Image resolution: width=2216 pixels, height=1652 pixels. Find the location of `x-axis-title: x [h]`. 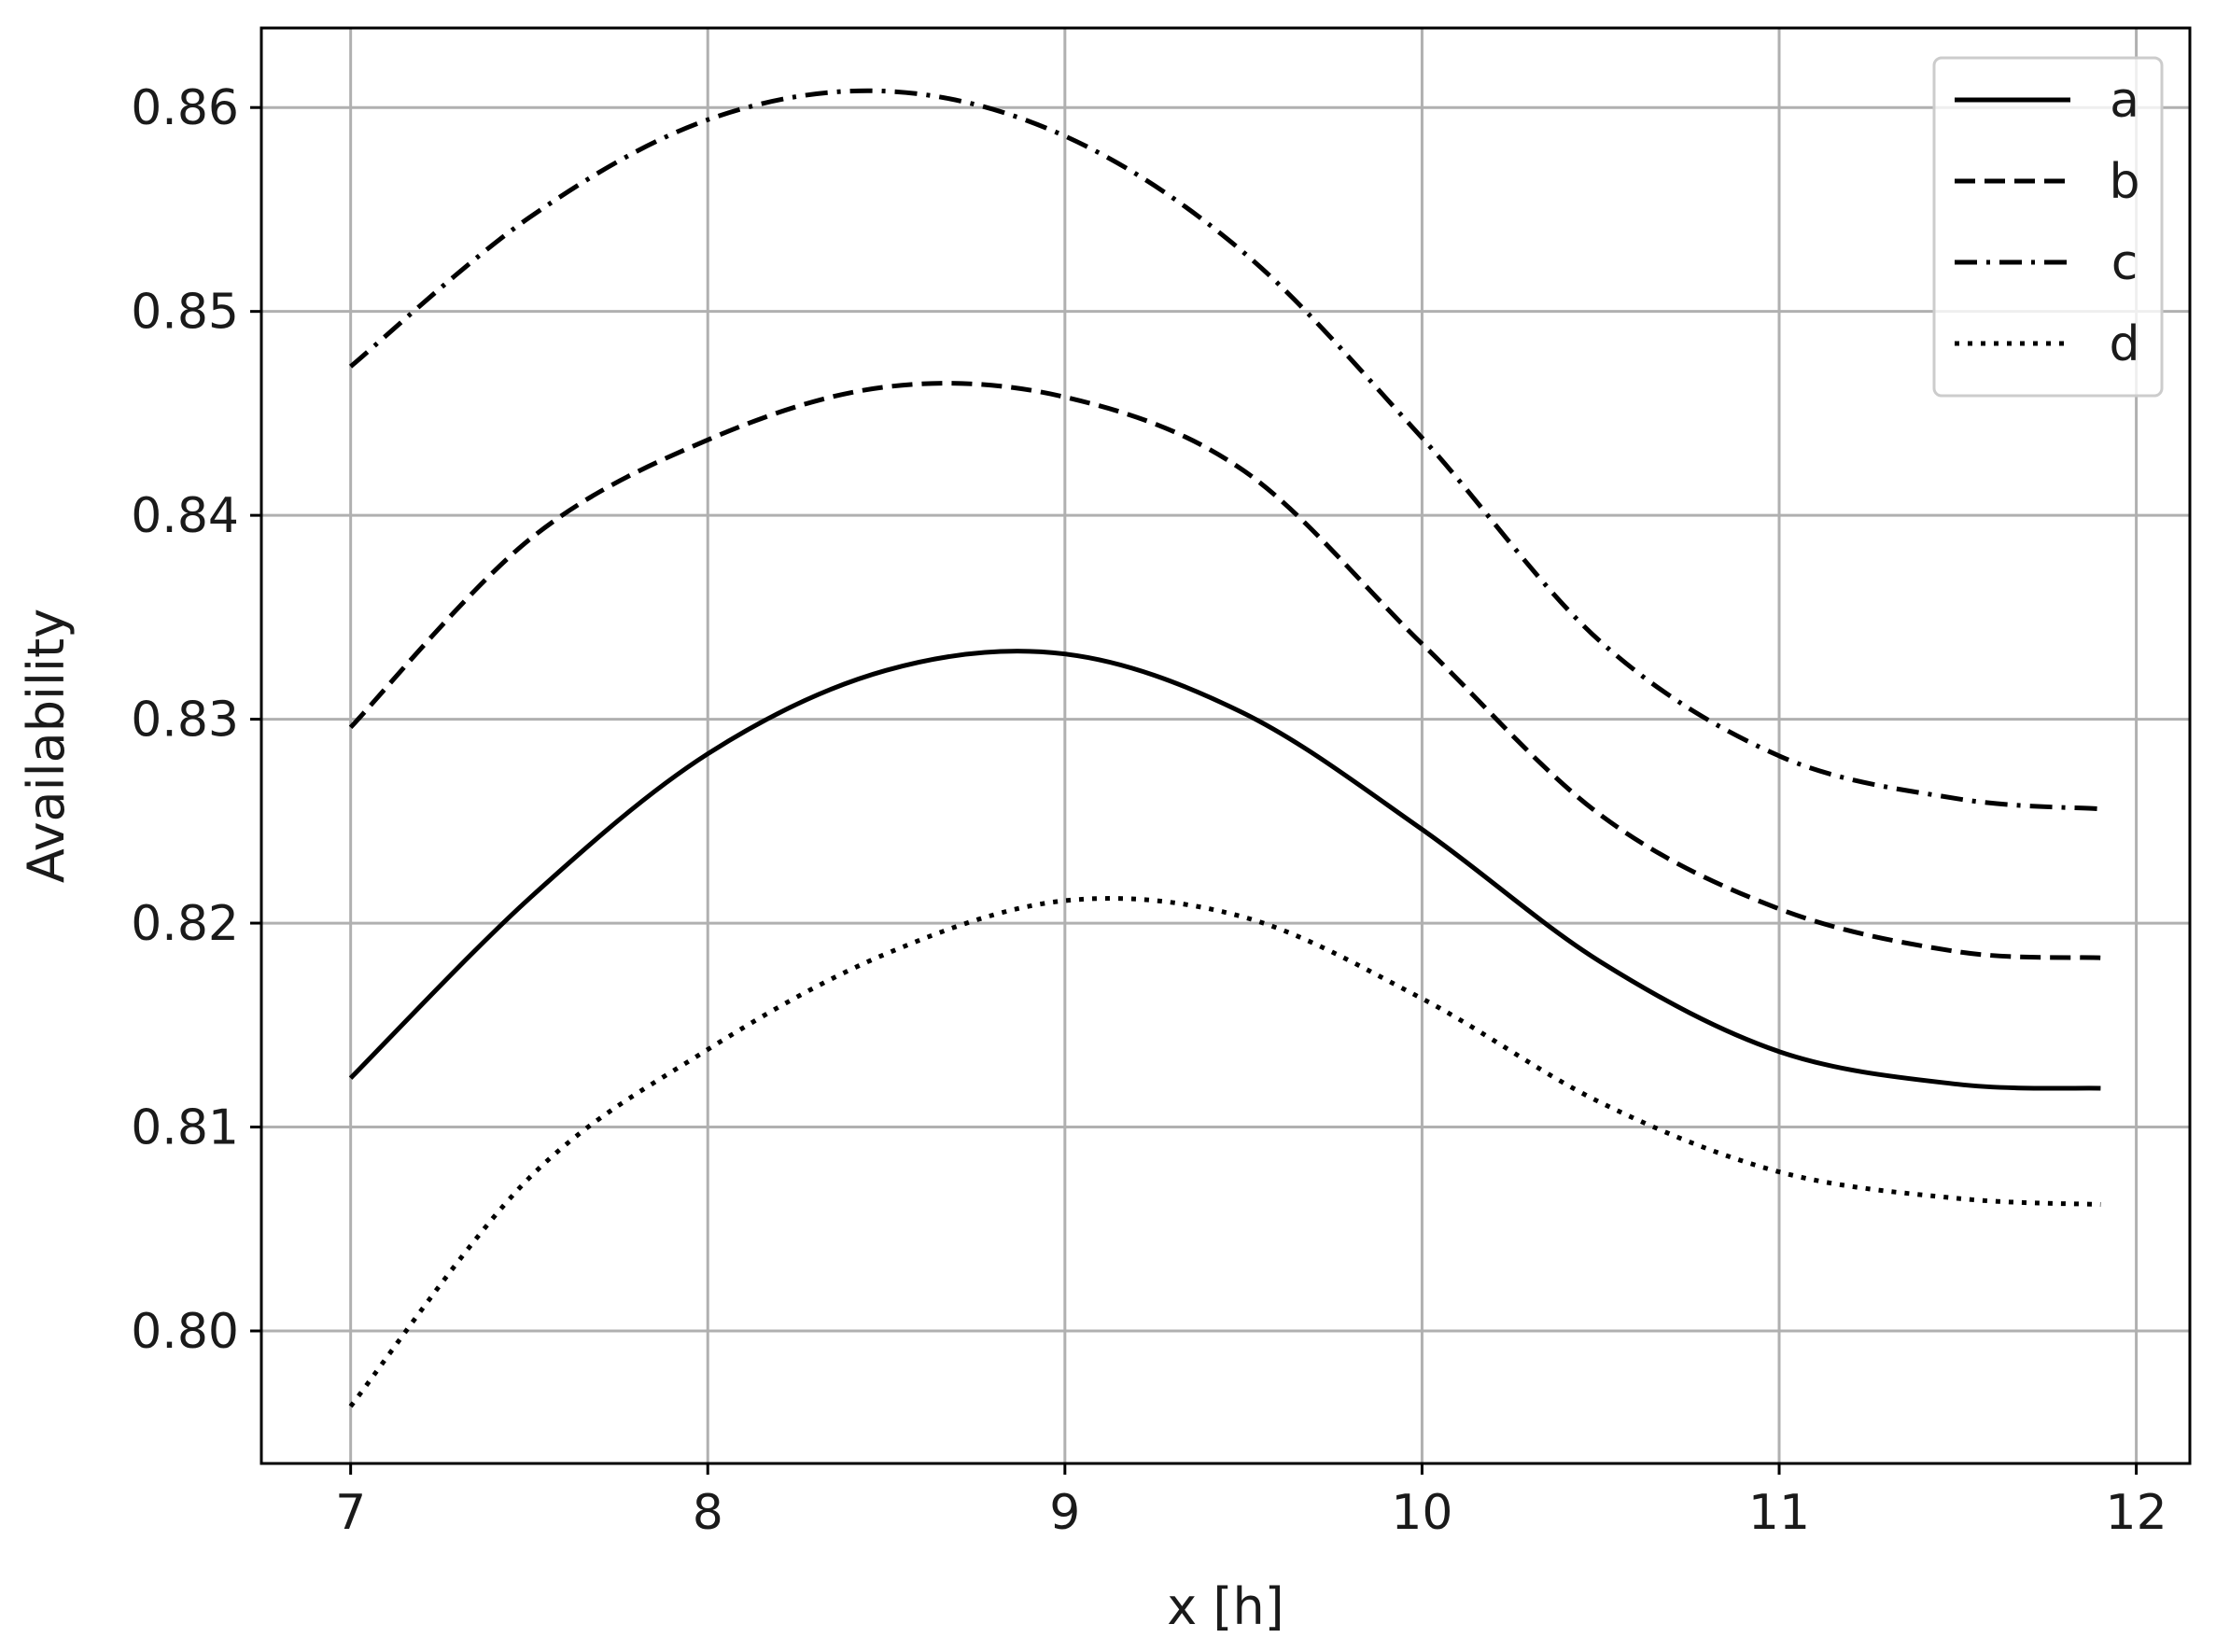

x-axis-title: x [h] is located at coordinates (1225, 1606).